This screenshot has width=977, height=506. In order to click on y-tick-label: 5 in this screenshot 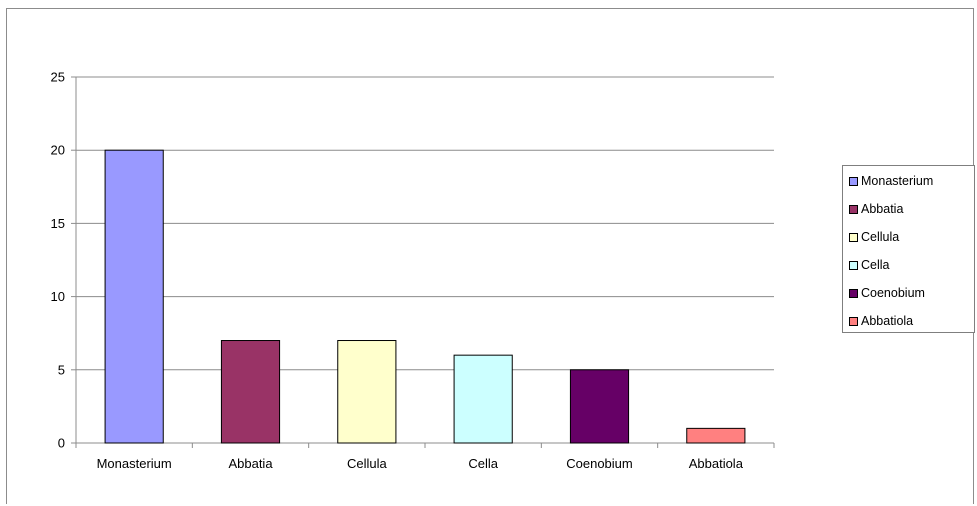, I will do `click(61, 369)`.